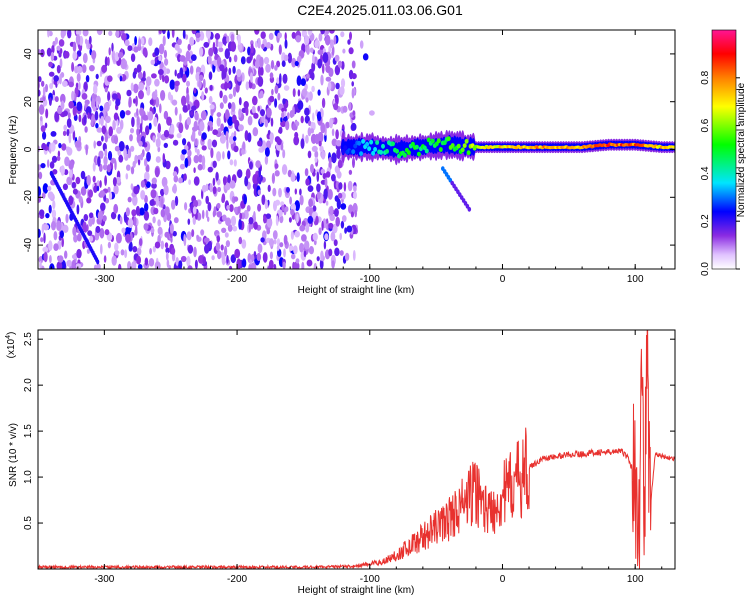  I want to click on snr-y-tick-label: 0.5, so click(28, 523).